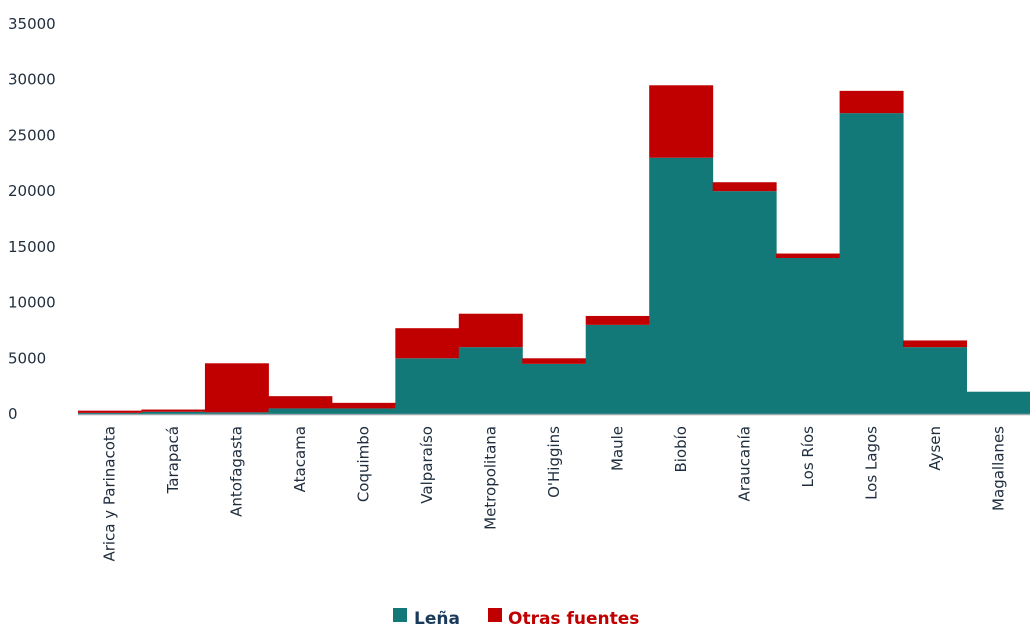 The image size is (1030, 632). What do you see at coordinates (364, 464) in the screenshot?
I see `x-tick-label: Coquimbo` at bounding box center [364, 464].